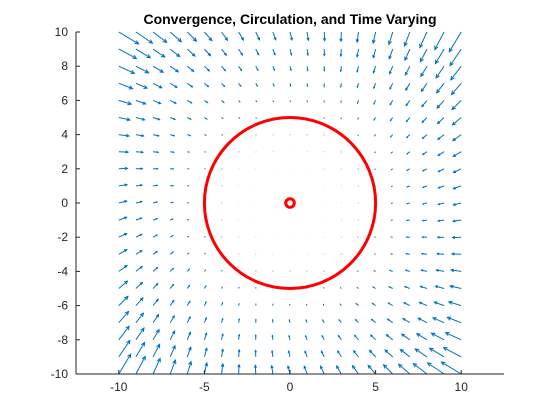  Describe the element at coordinates (64, 169) in the screenshot. I see `y-tick-label: 2` at that location.